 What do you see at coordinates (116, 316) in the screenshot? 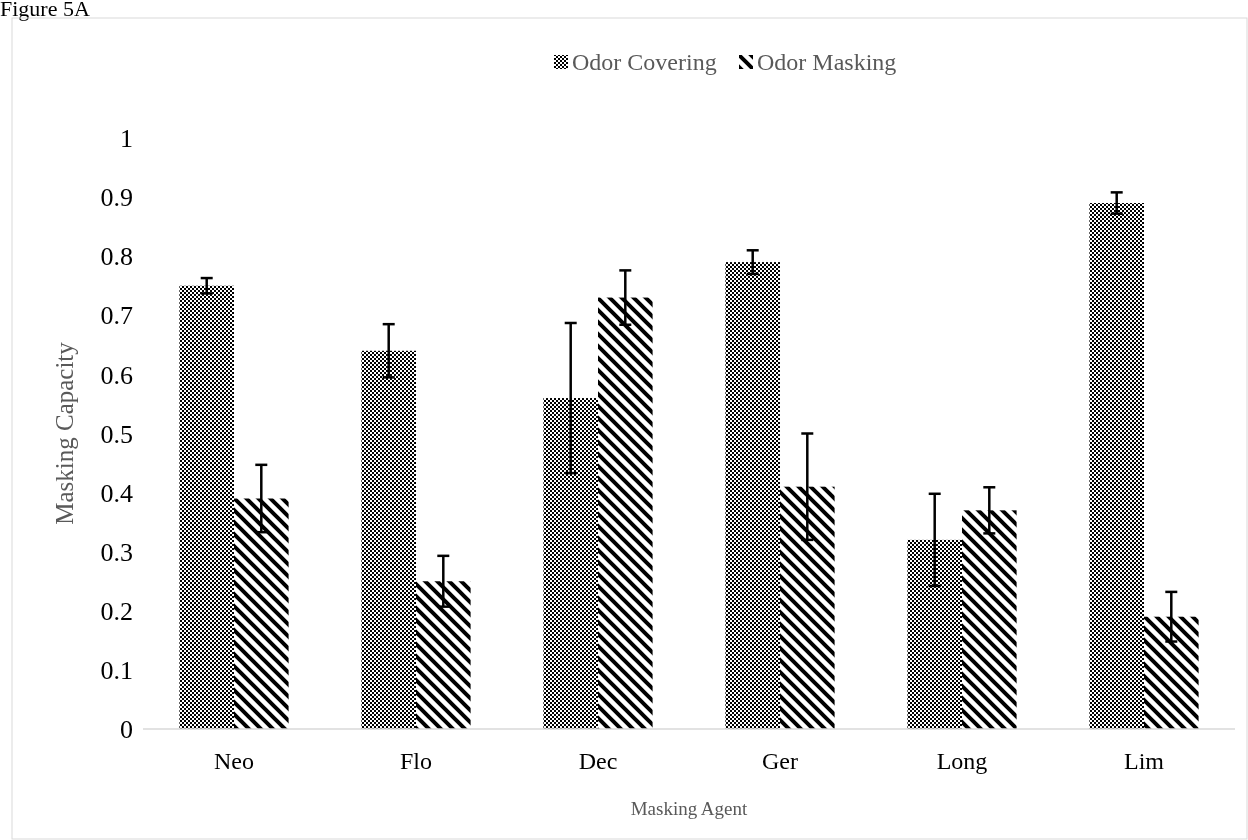
I see `y-tick-label: 0.7` at bounding box center [116, 316].